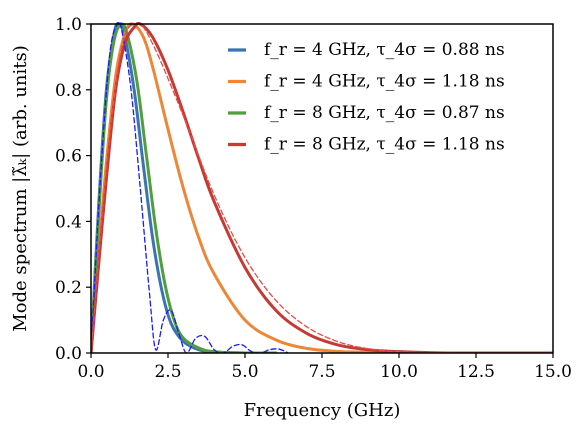  I want to click on y-axis-label: Mode spectrum |λ̃ₖ| (arb. units), so click(20, 188).